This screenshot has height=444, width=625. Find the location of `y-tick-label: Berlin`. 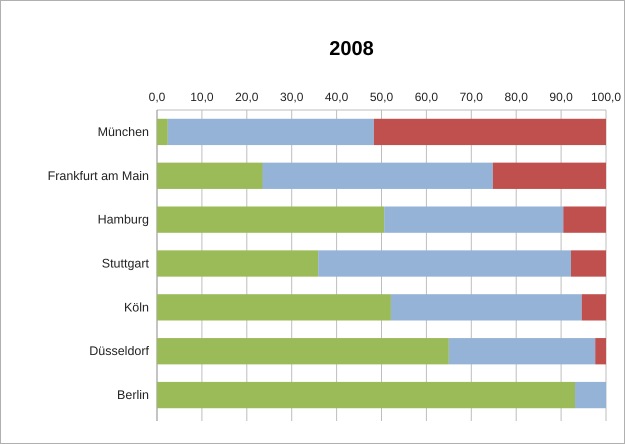

y-tick-label: Berlin is located at coordinates (133, 395).